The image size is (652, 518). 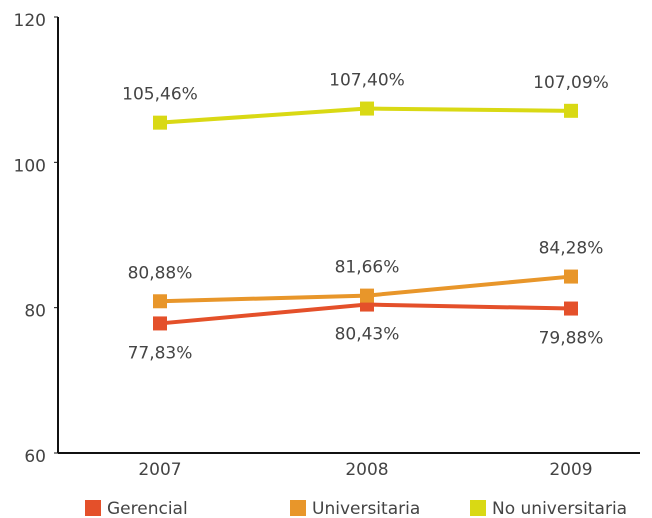 I want to click on x-tick-label: 2009, so click(x=570, y=470).